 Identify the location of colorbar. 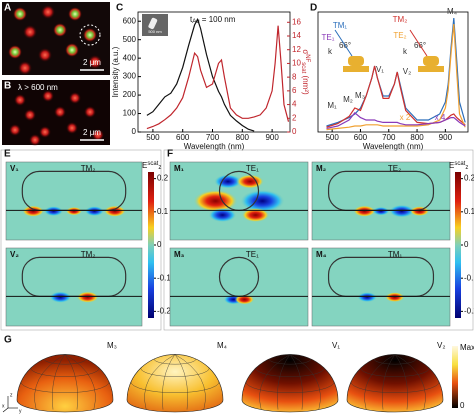
(151, 245).